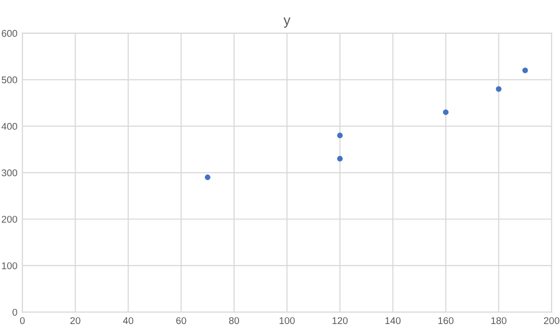 The height and width of the screenshot is (332, 560). I want to click on chart-title: y, so click(287, 23).